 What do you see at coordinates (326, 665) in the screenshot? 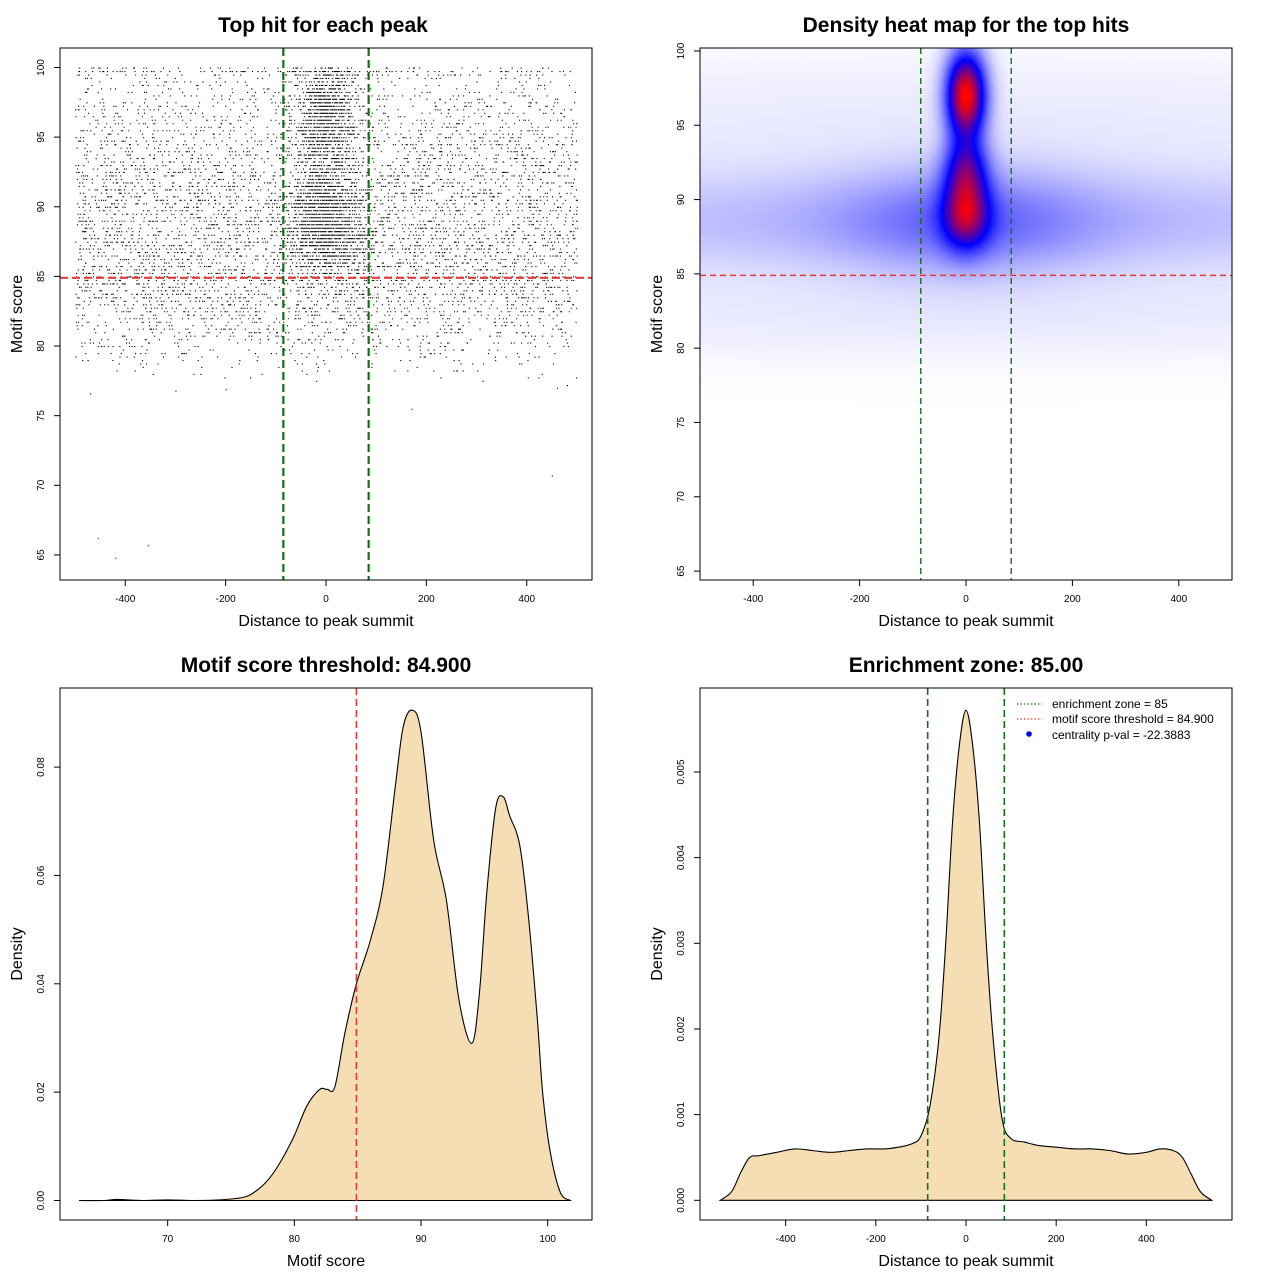
I see `score-density-title: Motif score threshold: 84.900` at bounding box center [326, 665].